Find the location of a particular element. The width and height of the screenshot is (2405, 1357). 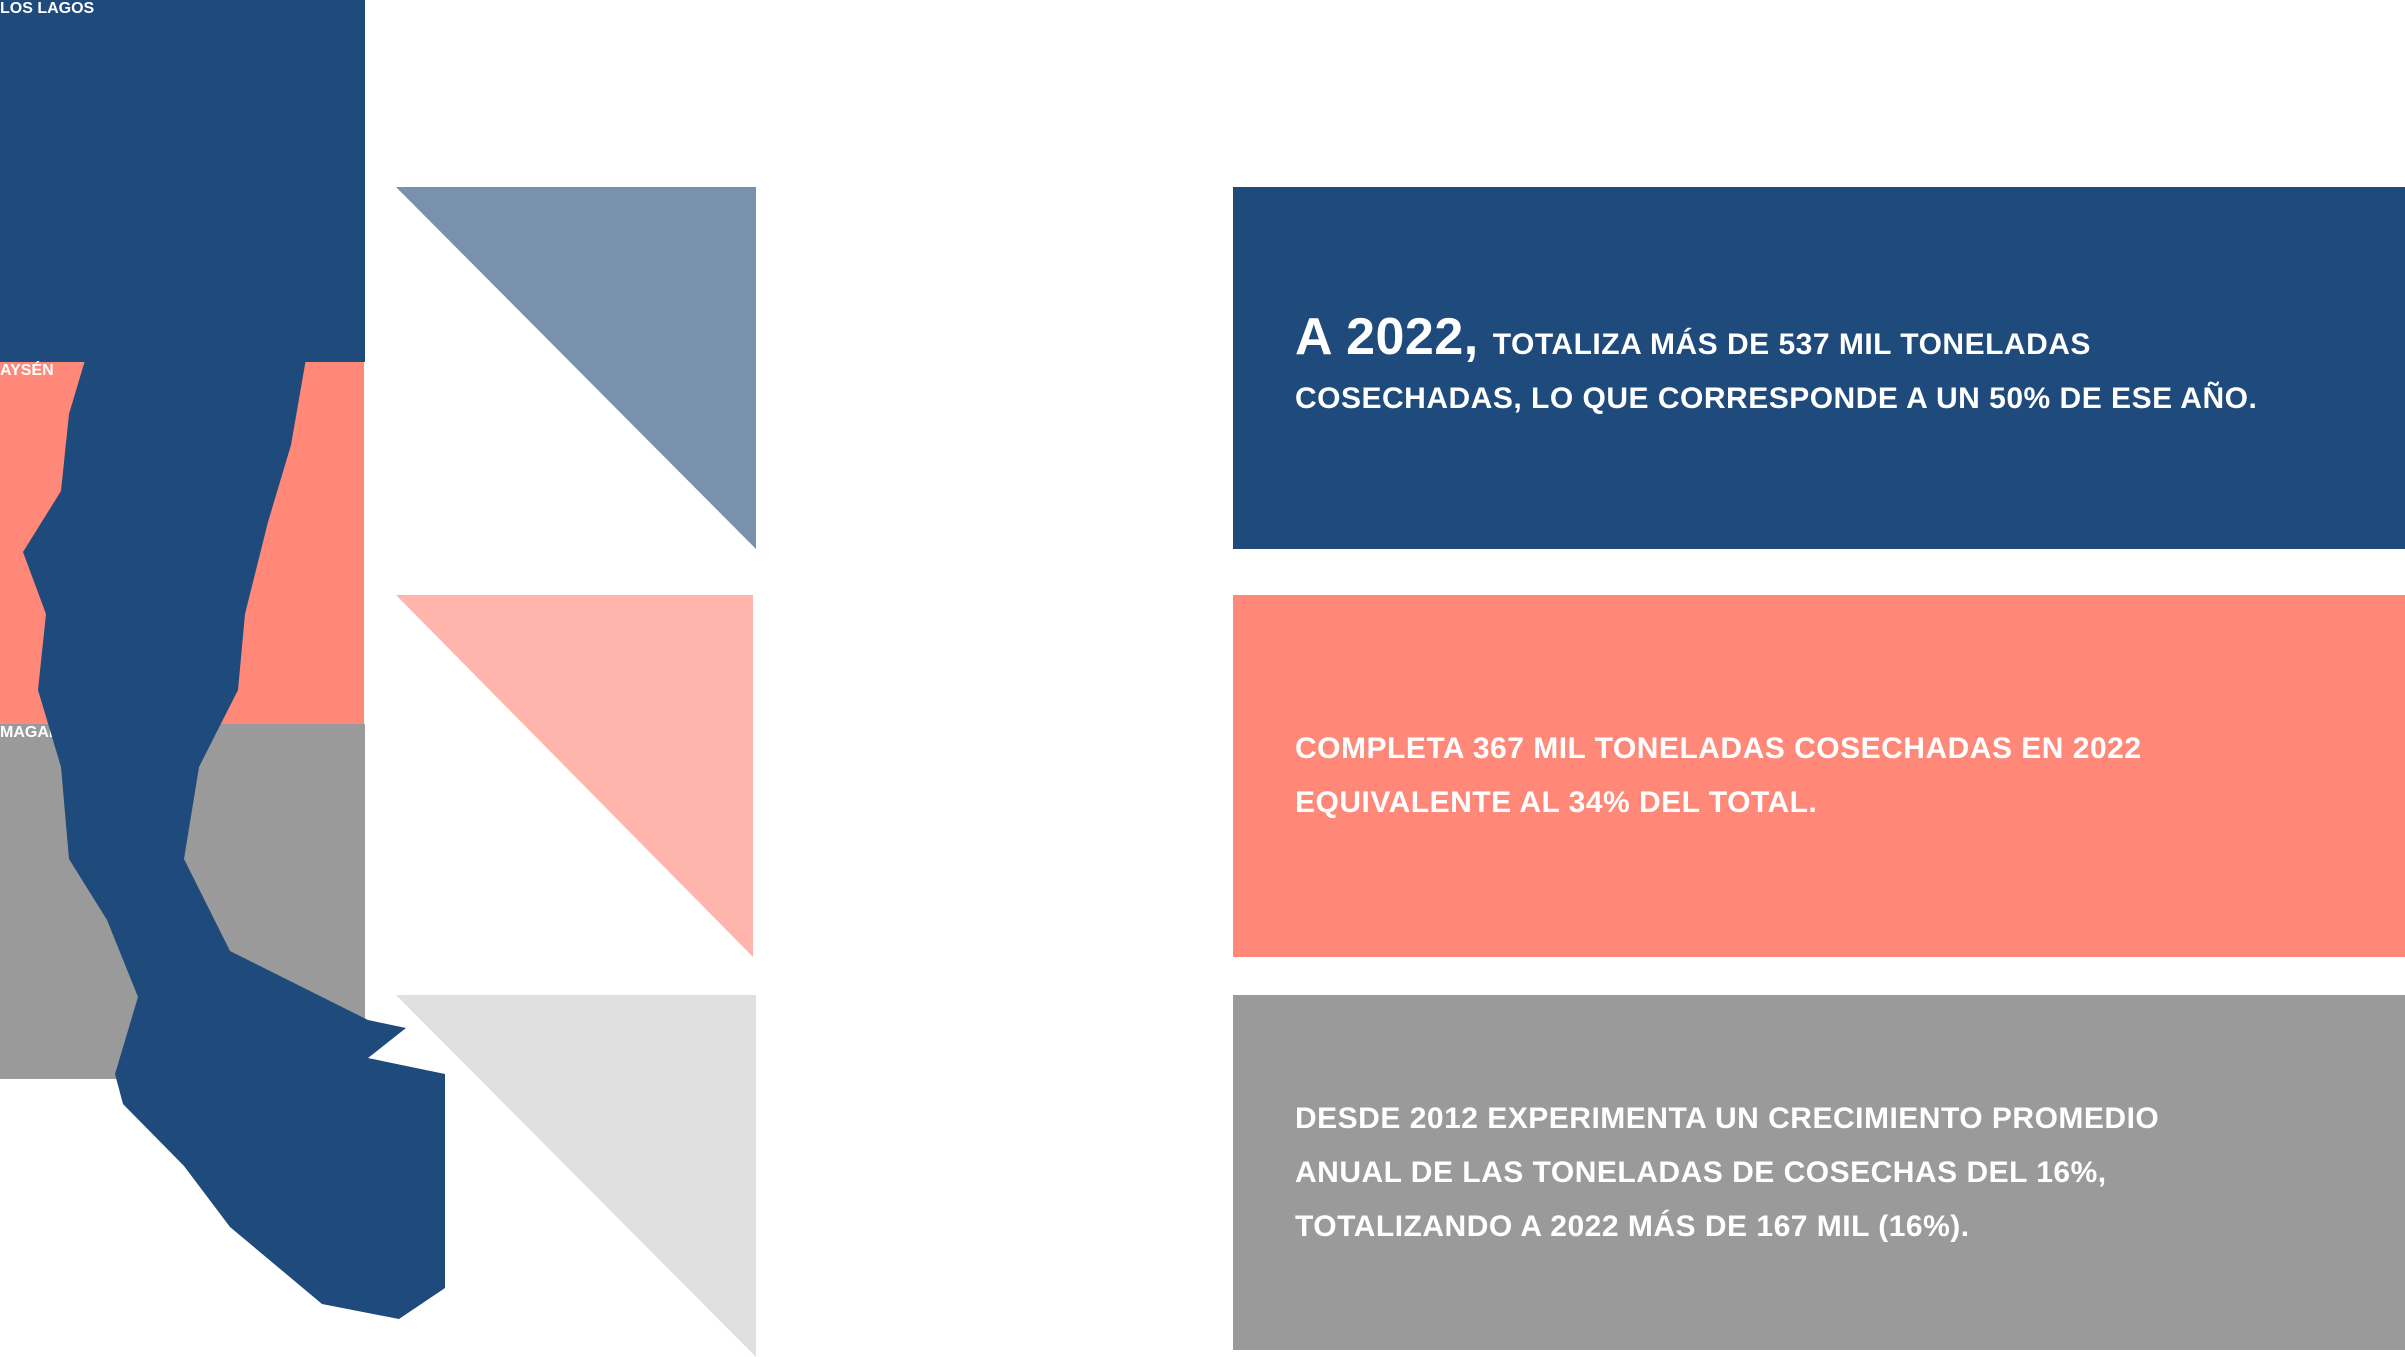

info-text: TOTALIZANDO A 2022 MÁS DE 167 MIL (16%). is located at coordinates (1632, 1226).